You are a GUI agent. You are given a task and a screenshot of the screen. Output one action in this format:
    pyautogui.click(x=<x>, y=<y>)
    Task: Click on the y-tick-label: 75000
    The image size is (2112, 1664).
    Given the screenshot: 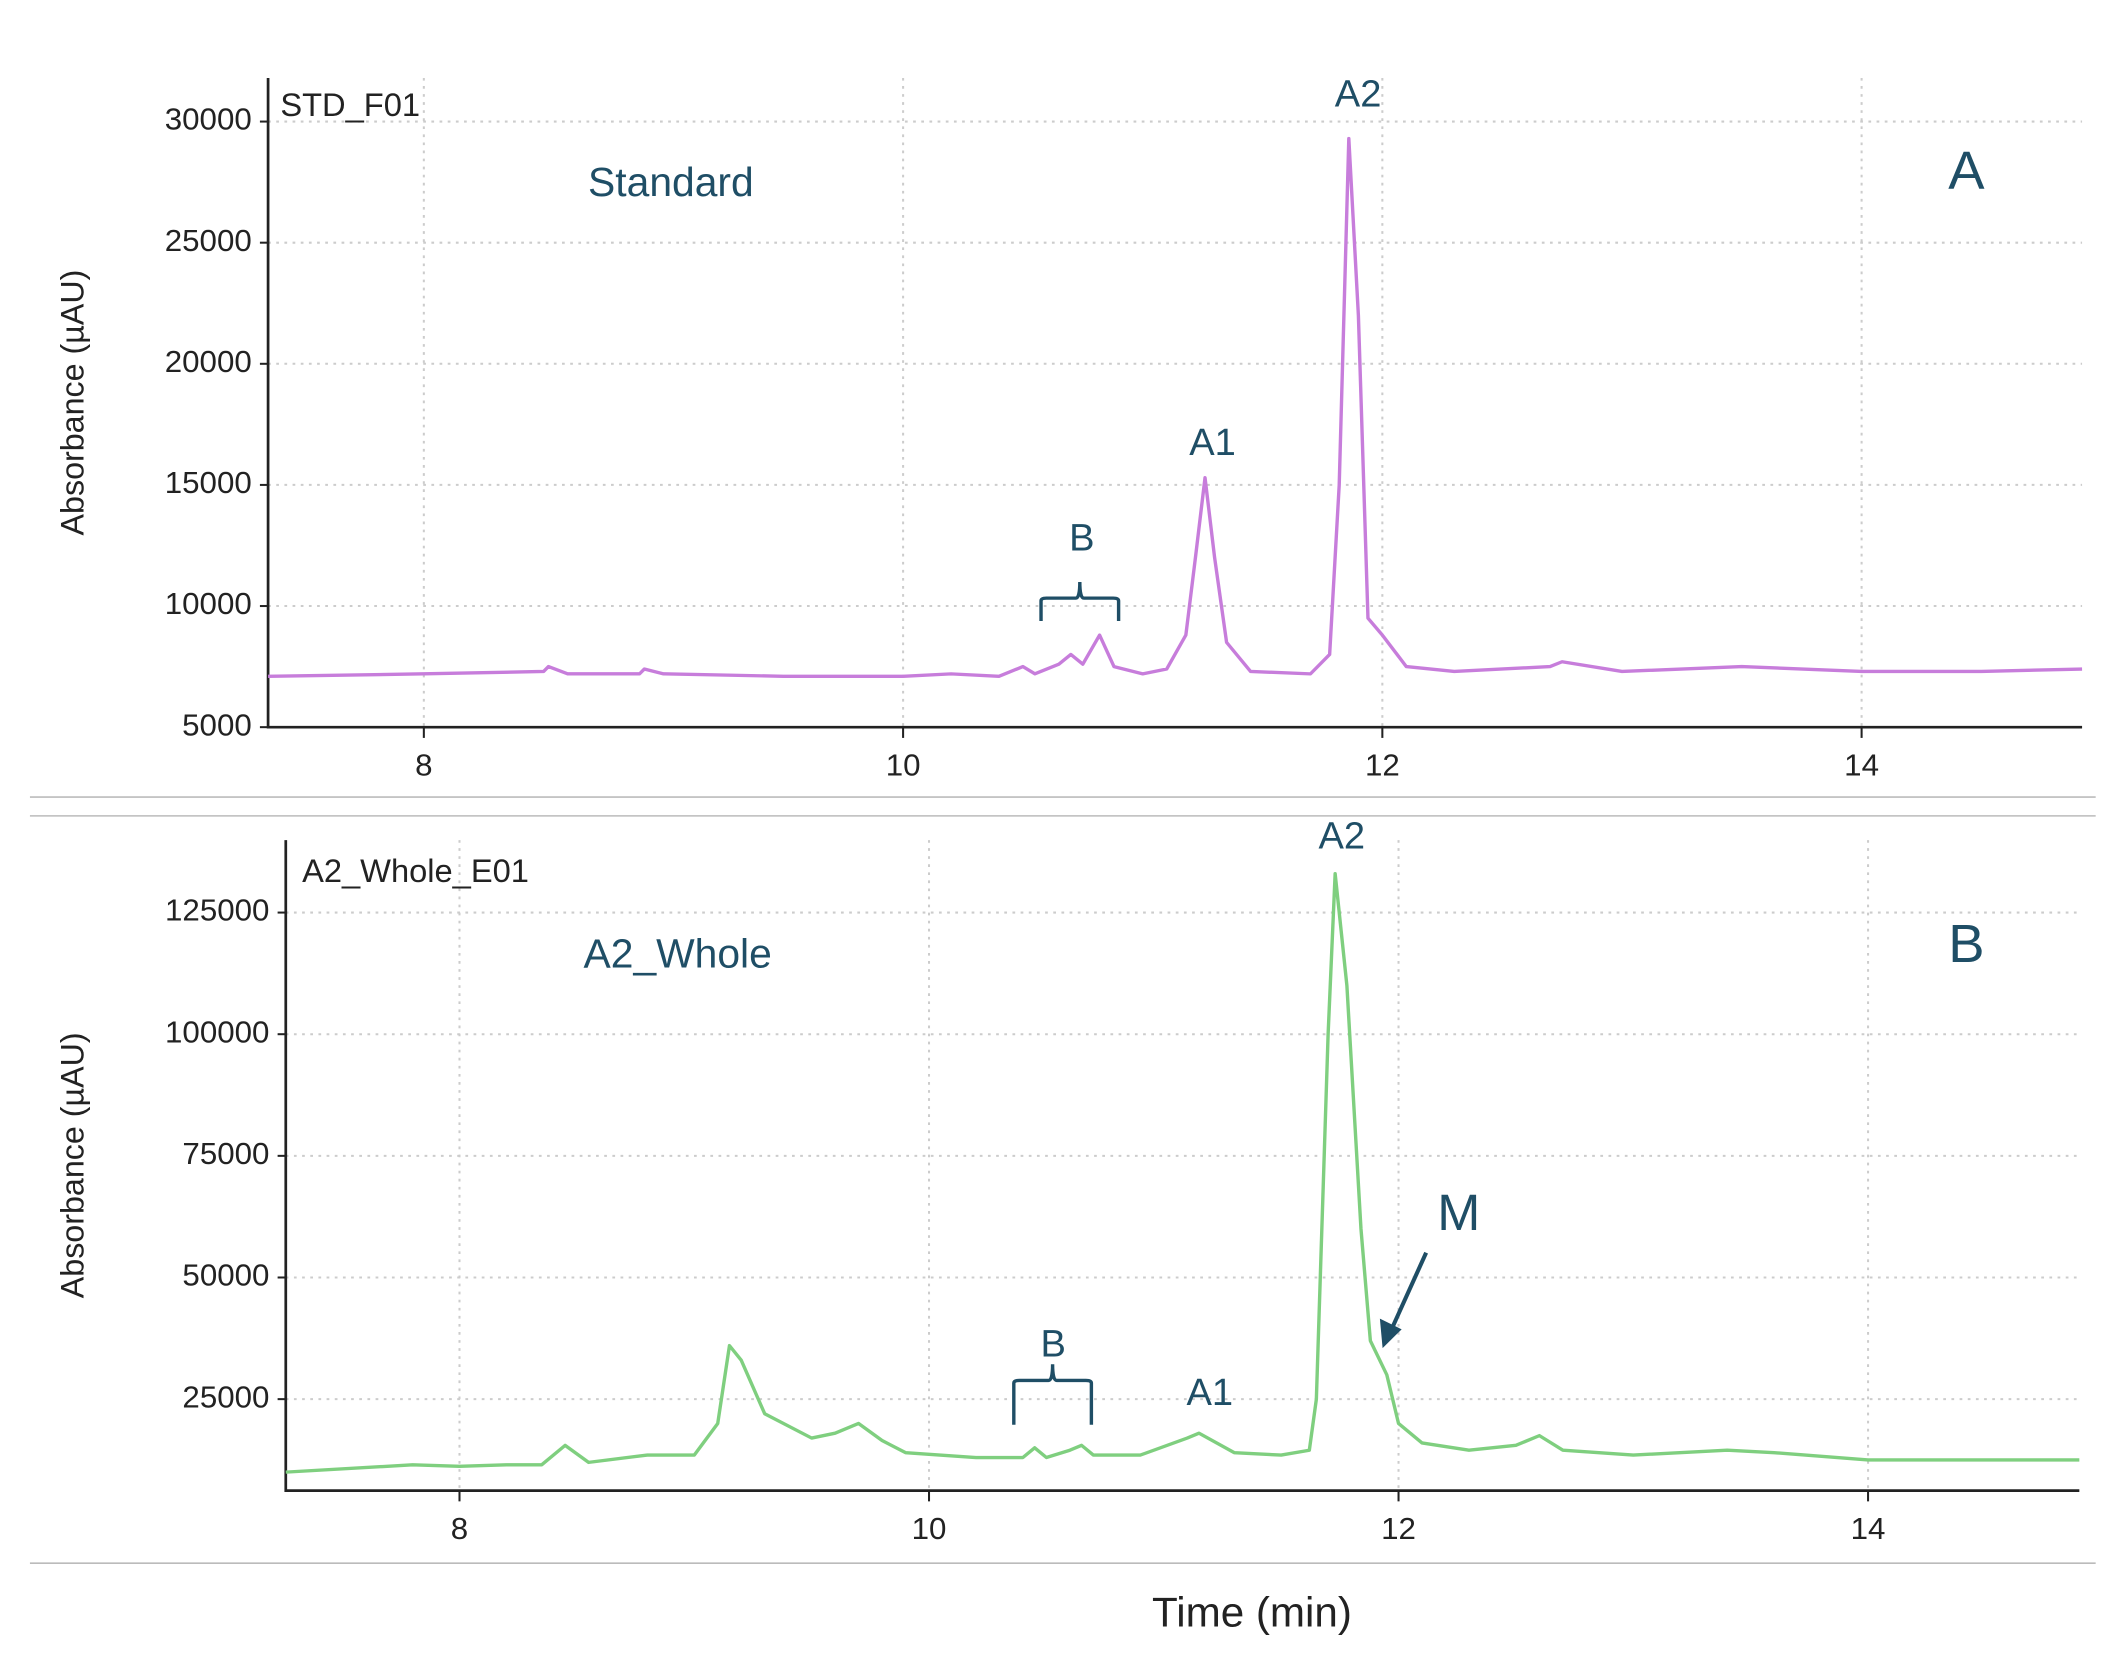 What is the action you would take?
    pyautogui.click(x=225, y=1153)
    